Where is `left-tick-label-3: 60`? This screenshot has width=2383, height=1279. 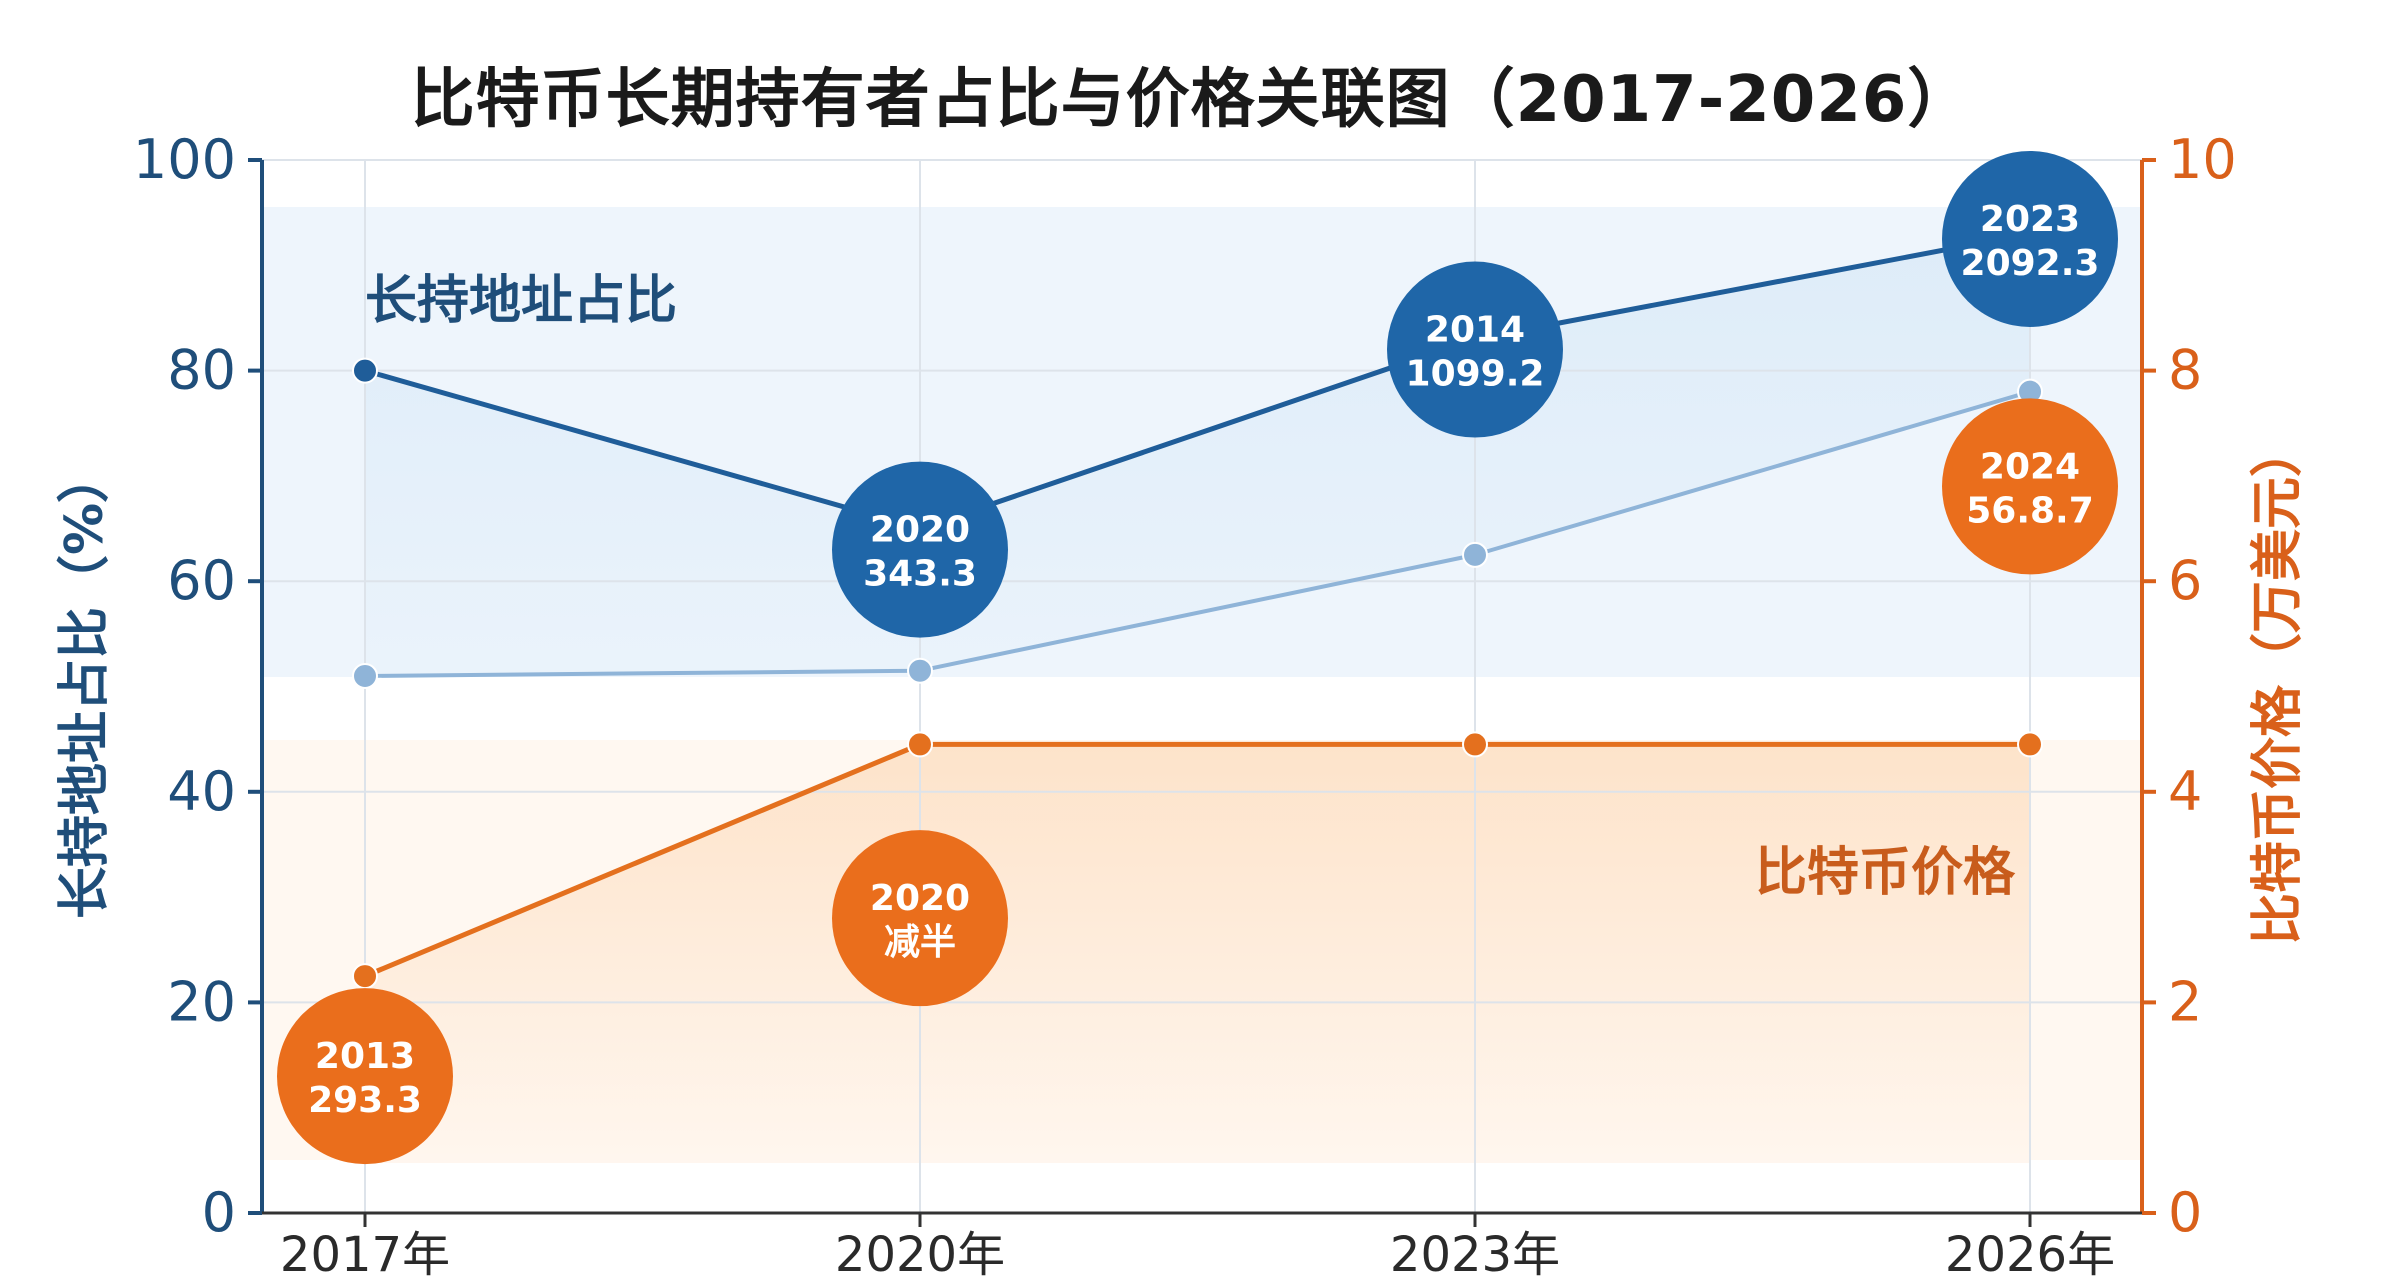 left-tick-label-3: 60 is located at coordinates (201, 580).